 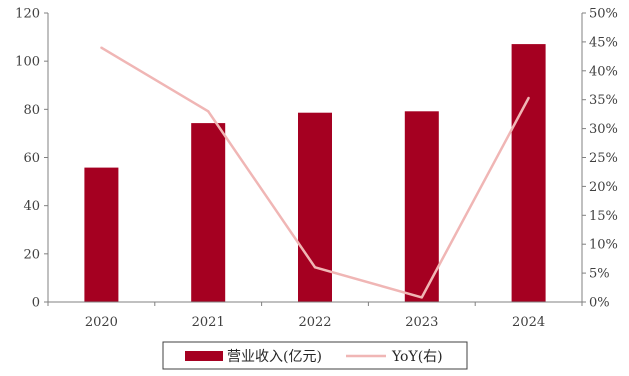 What do you see at coordinates (204, 356) in the screenshot?
I see `legend-swatch-revenue` at bounding box center [204, 356].